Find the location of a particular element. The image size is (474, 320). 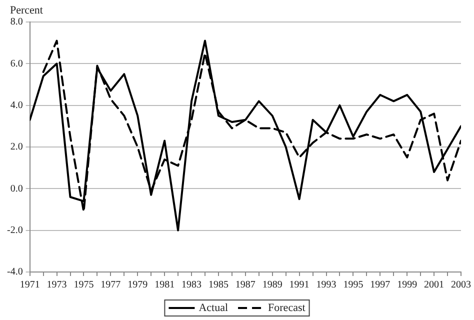

x-tick-label: 1991 is located at coordinates (299, 285).